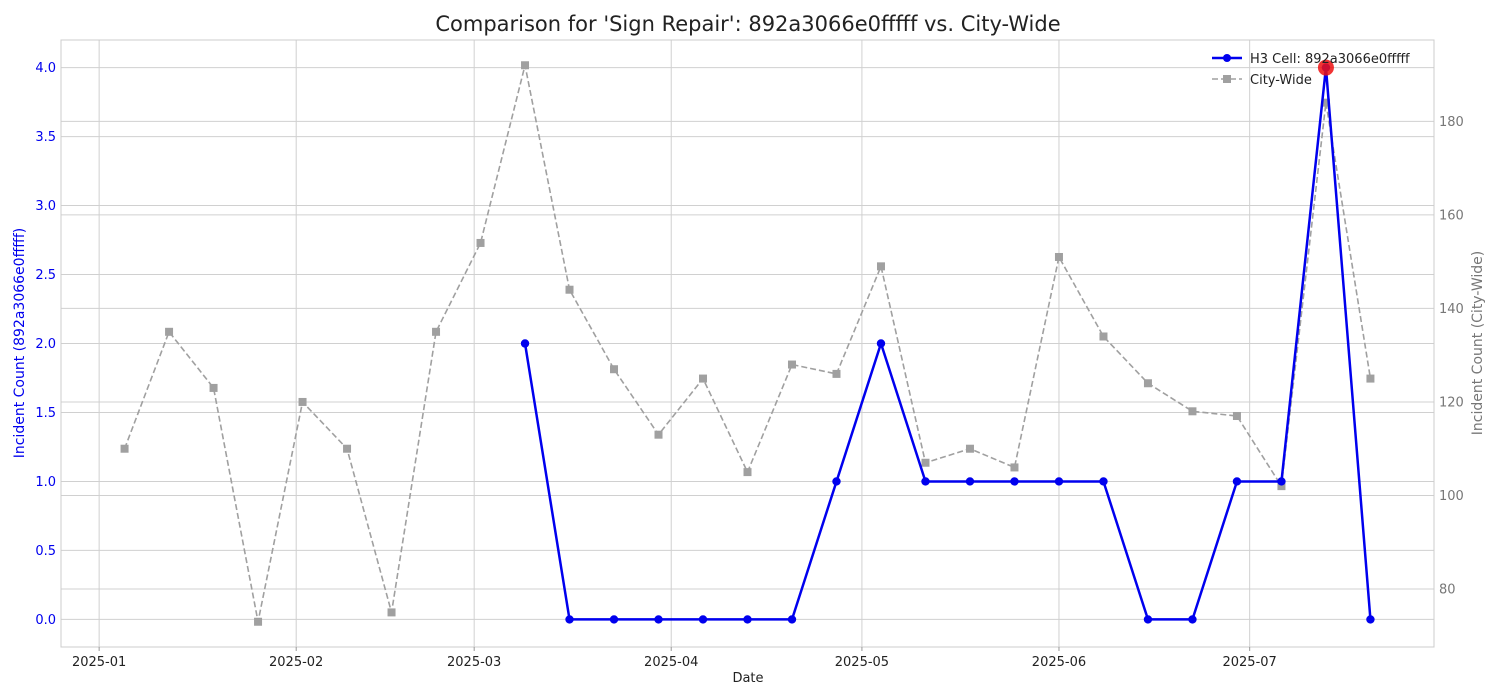 The height and width of the screenshot is (700, 1500). Describe the element at coordinates (747, 678) in the screenshot. I see `x-axis-label: Date` at that location.